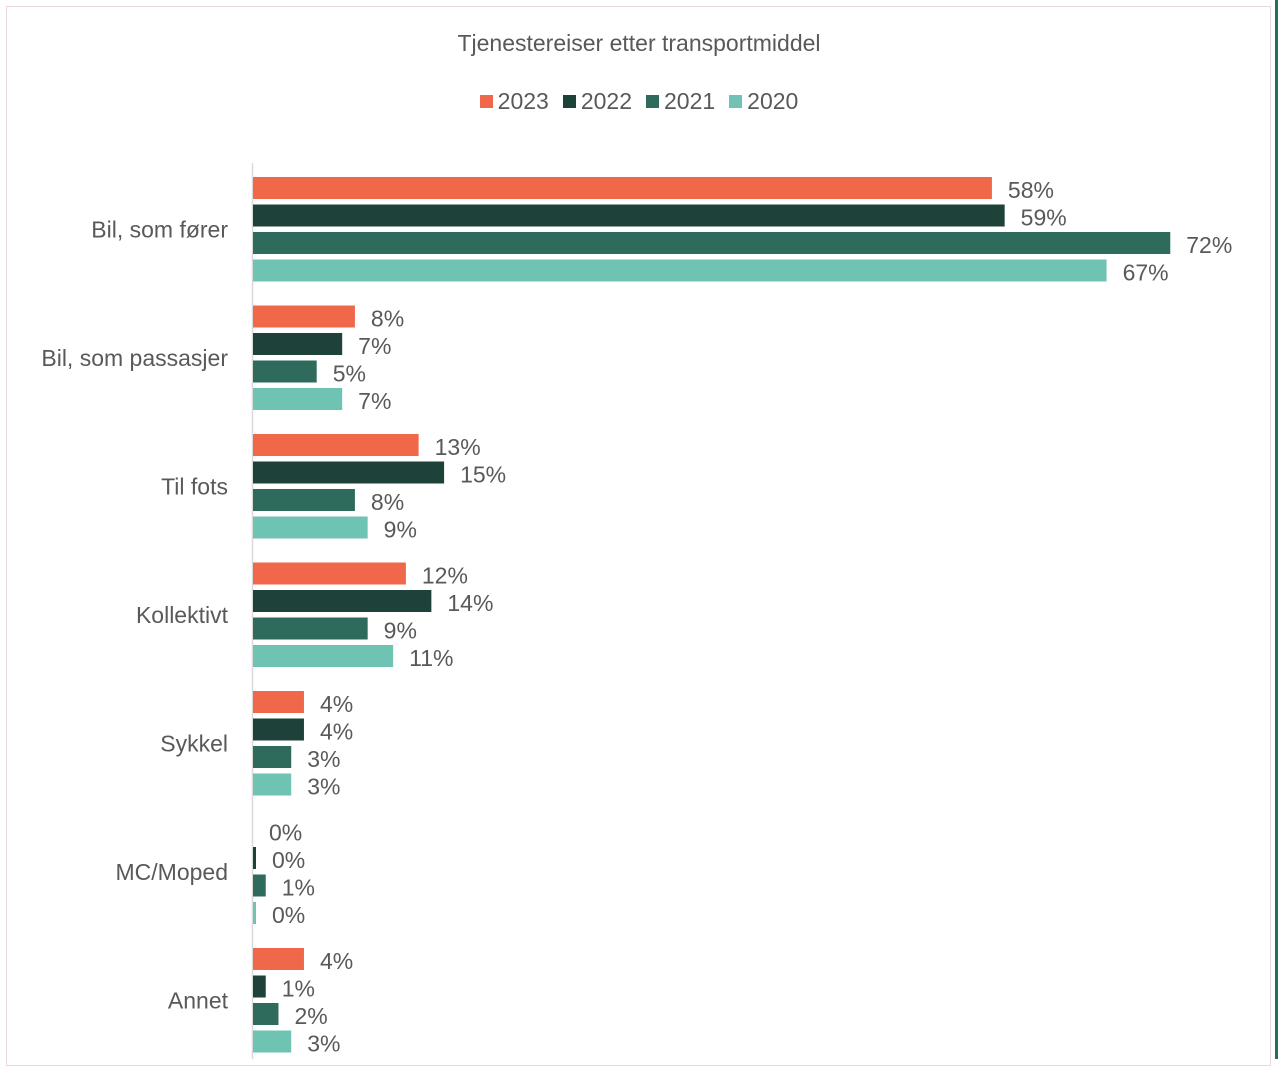 The width and height of the screenshot is (1278, 1066). I want to click on category-label: Sykkel, so click(194, 743).